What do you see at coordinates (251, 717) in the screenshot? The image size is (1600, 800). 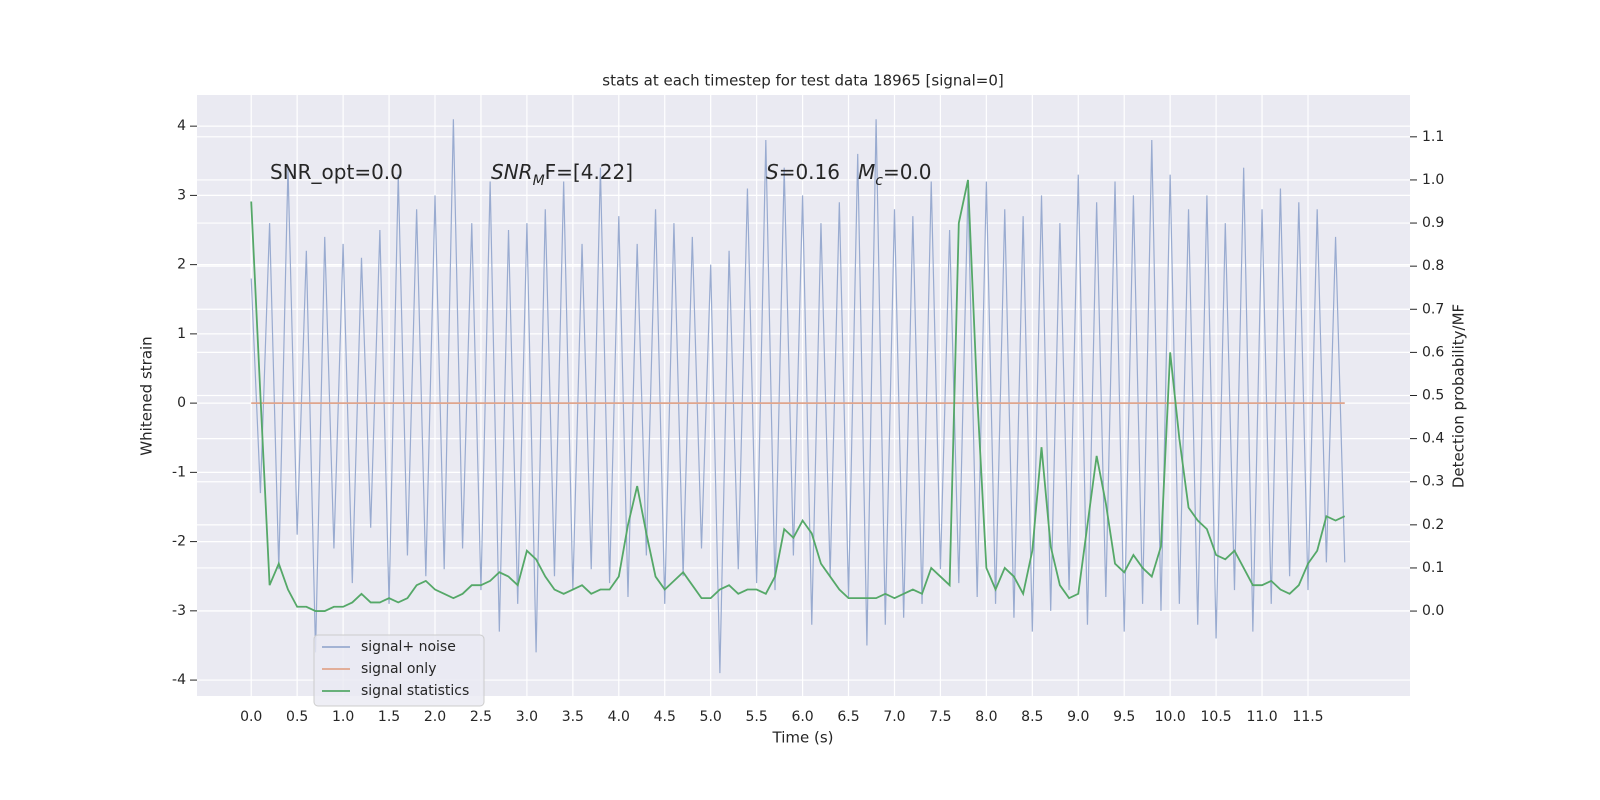 I see `x-tick-label: 0.0` at bounding box center [251, 717].